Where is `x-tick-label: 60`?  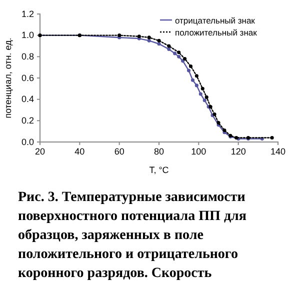
x-tick-label: 60 is located at coordinates (119, 151).